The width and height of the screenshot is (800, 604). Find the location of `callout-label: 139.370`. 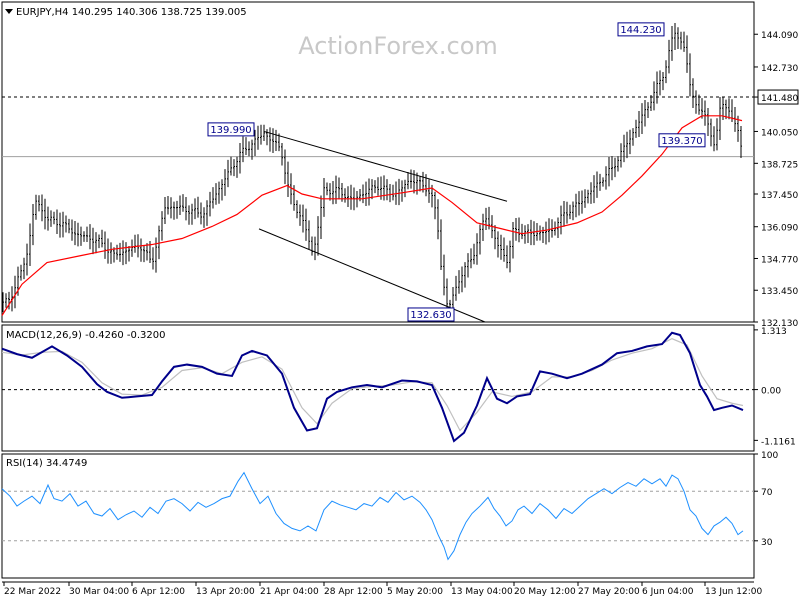

callout-label: 139.370 is located at coordinates (681, 141).